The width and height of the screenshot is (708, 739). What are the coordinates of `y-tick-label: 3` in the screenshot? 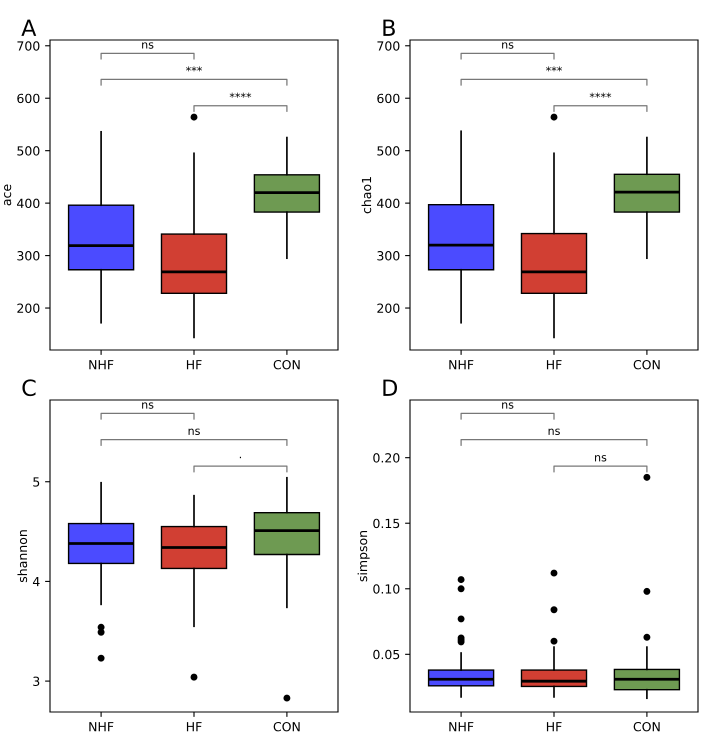 It's located at (36, 681).